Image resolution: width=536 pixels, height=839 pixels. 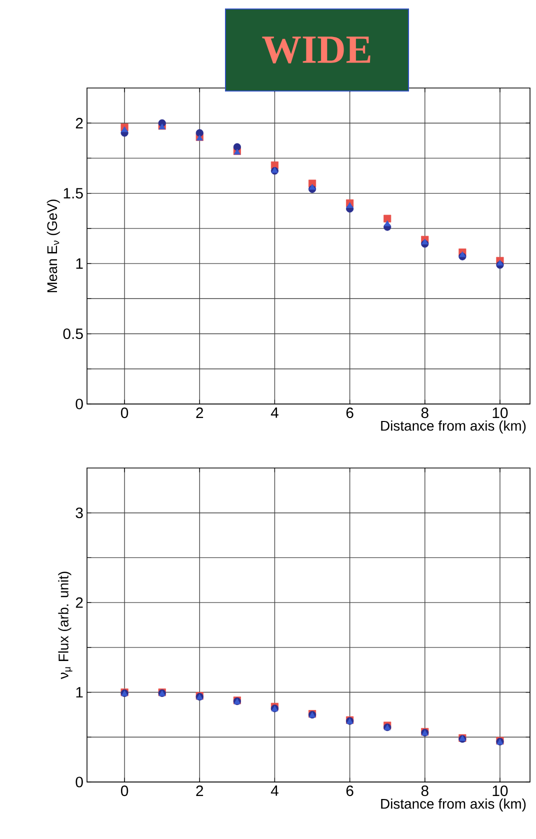 I want to click on y-tick-label: 1.5, so click(x=73, y=193).